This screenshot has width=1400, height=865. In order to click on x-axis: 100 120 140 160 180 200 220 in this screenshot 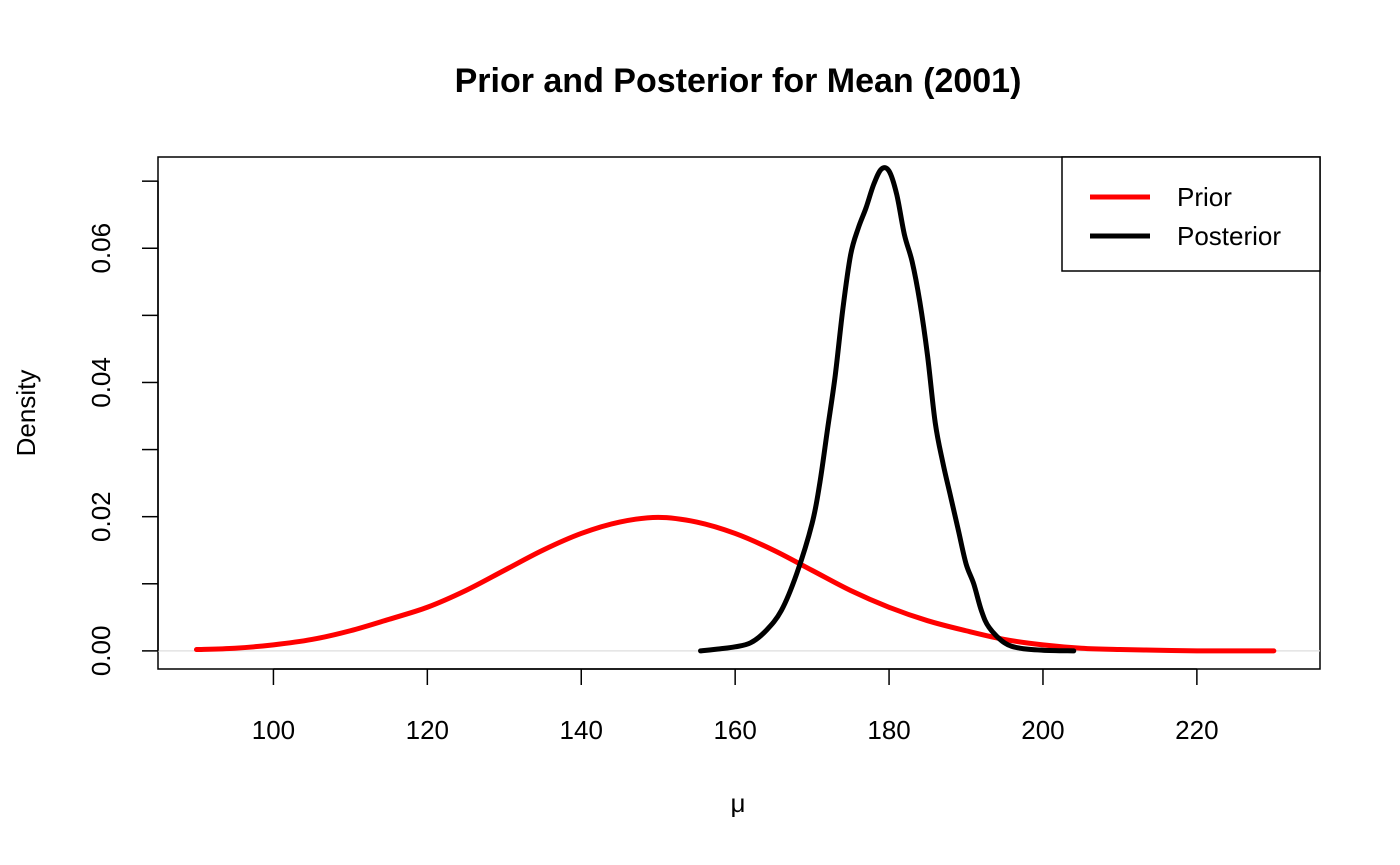, I will do `click(735, 706)`.